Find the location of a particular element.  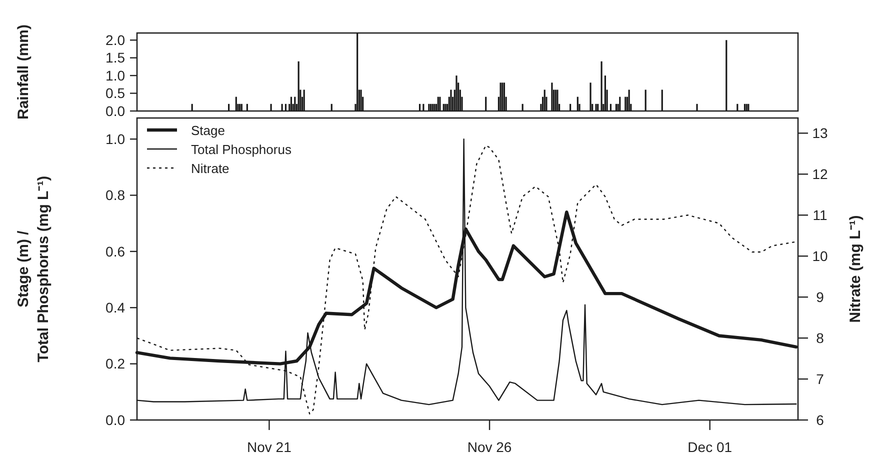

x-tick-label: Nov 26 is located at coordinates (489, 447).